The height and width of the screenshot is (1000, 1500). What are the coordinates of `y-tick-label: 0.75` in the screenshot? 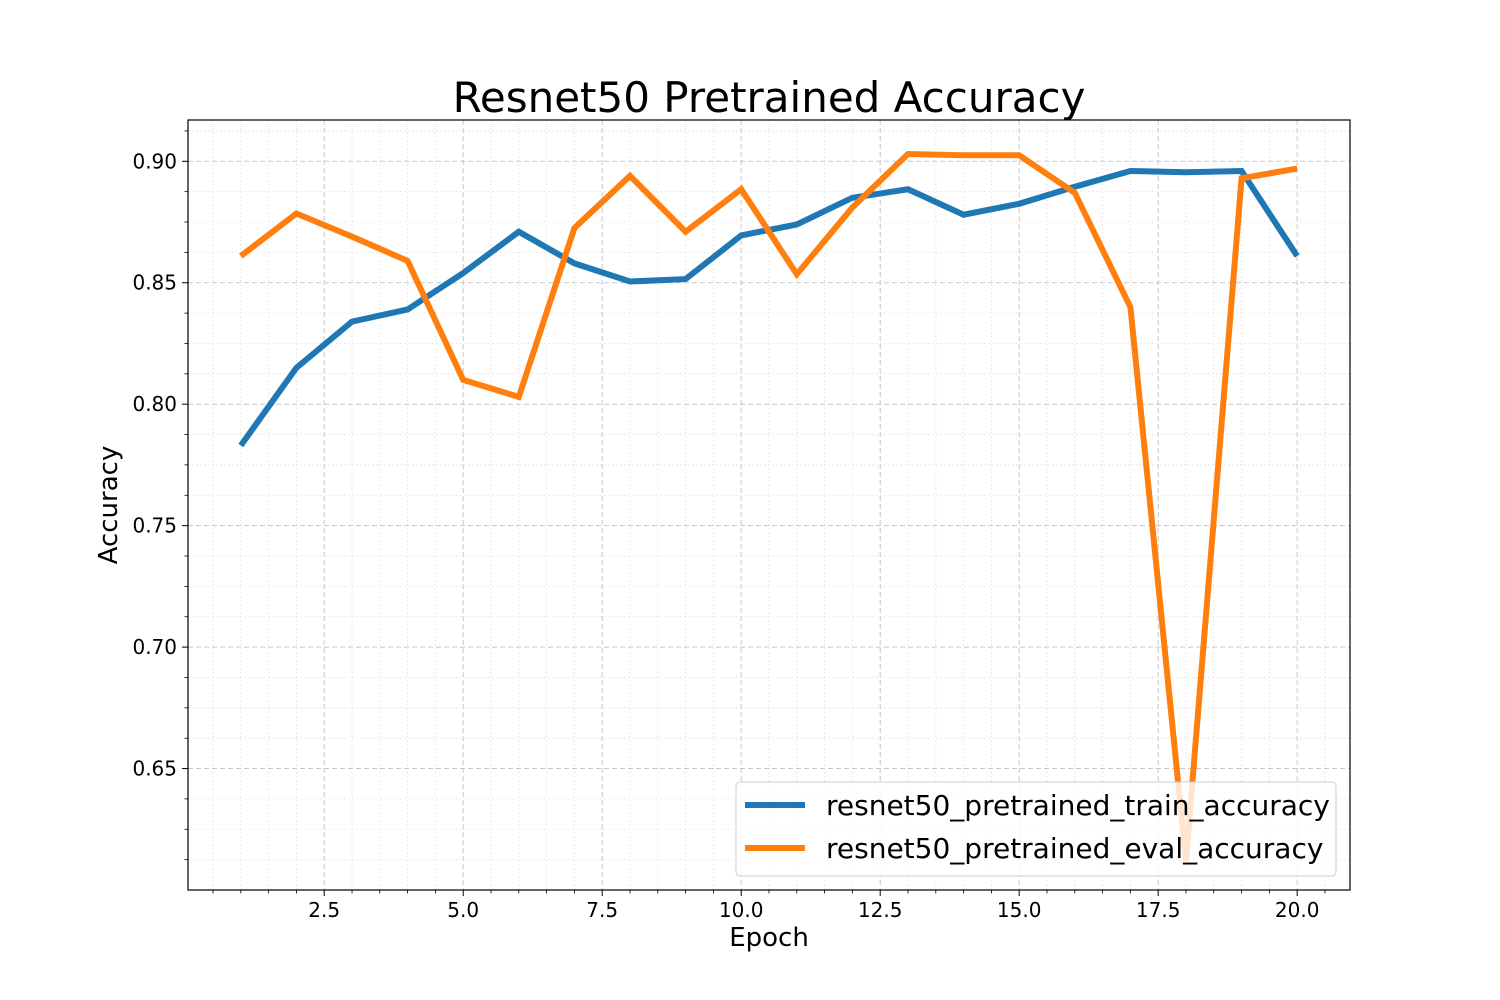 It's located at (154, 526).